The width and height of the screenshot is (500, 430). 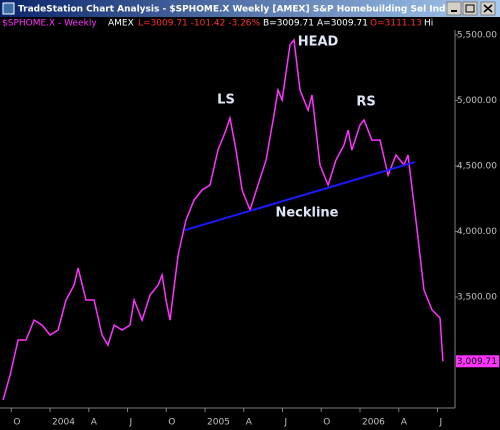 I want to click on last-label: L=3009.71 -101.42 -3.26%, so click(x=199, y=24).